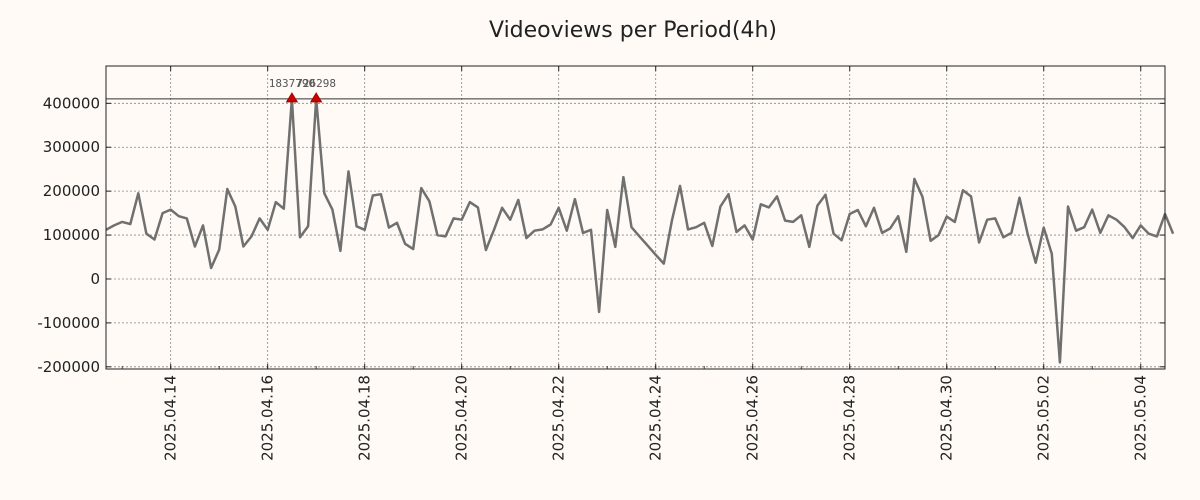 The width and height of the screenshot is (1200, 500). Describe the element at coordinates (947, 418) in the screenshot. I see `x-tick-label: 2025.04.30` at that location.